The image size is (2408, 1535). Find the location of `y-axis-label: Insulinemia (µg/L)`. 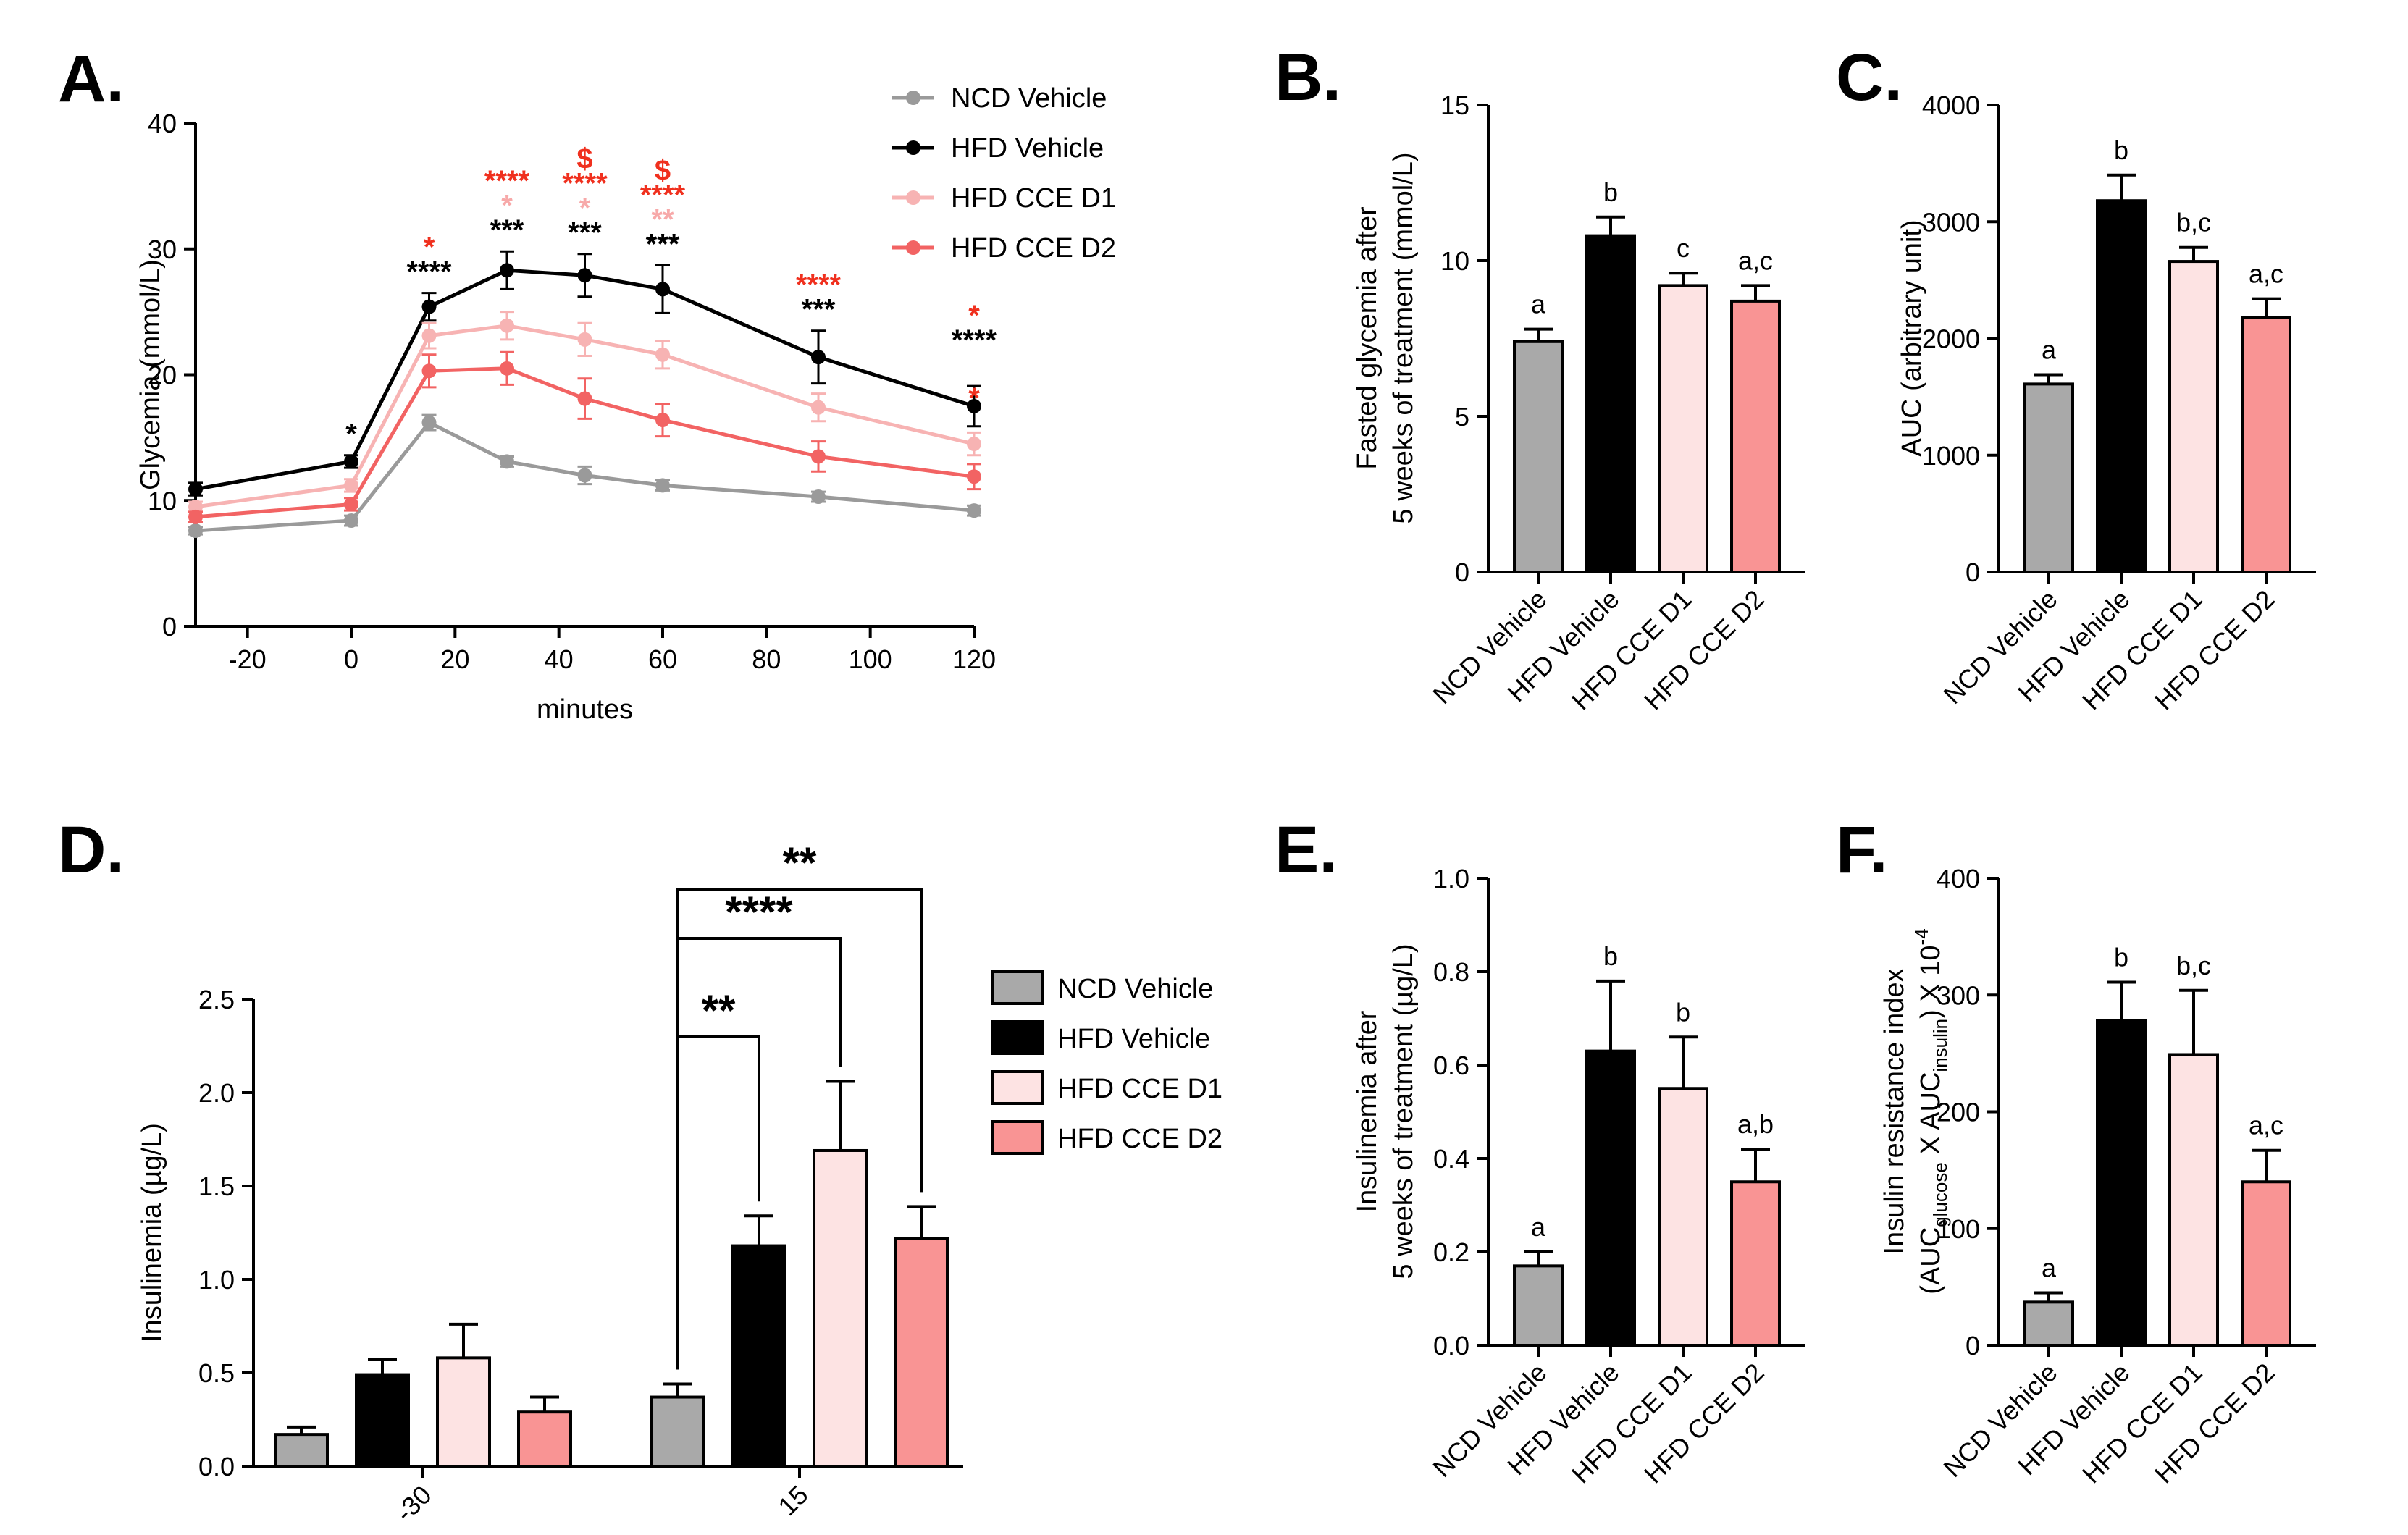

y-axis-label: Insulinemia (µg/L) is located at coordinates (152, 1232).